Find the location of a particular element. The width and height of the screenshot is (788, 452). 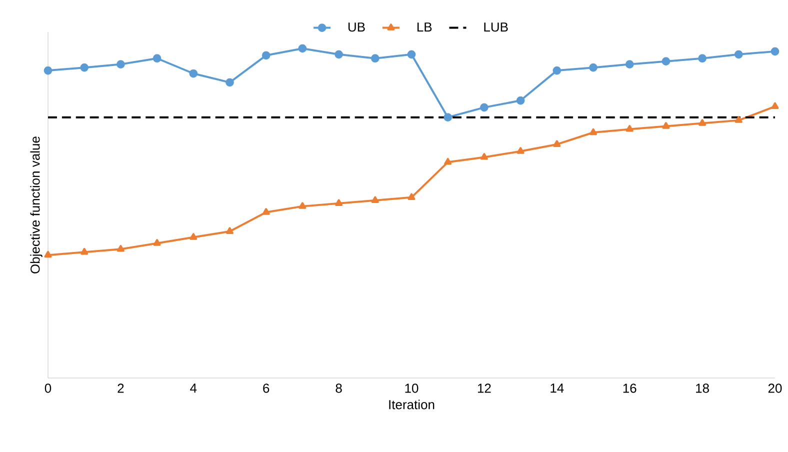

y-axis-title: Objective function value is located at coordinates (36, 205).